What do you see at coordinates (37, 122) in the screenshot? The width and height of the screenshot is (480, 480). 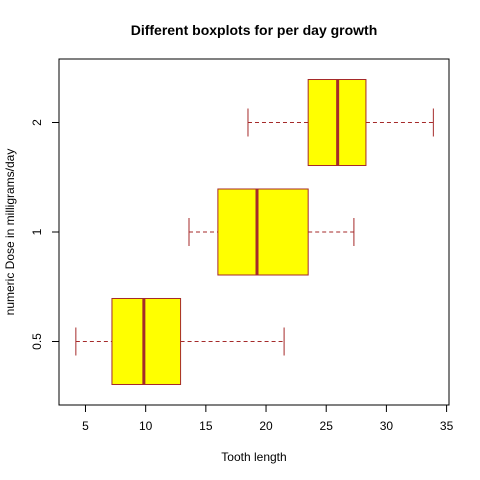 I see `y-tick-label: 2` at bounding box center [37, 122].